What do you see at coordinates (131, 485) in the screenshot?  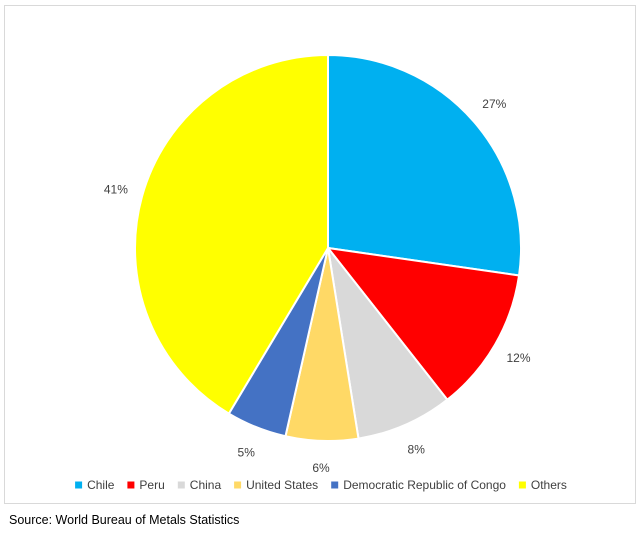 I see `legend-swatch-peru` at bounding box center [131, 485].